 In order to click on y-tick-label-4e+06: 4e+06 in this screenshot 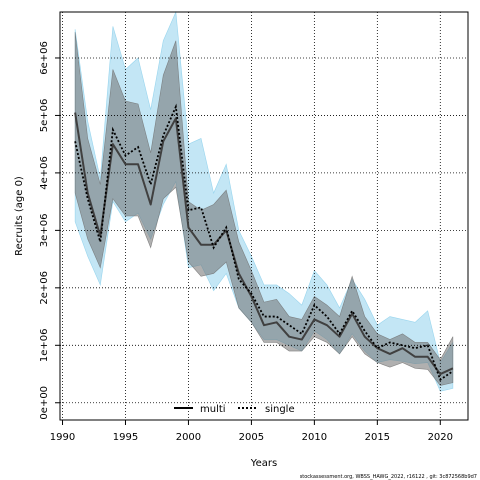, I will do `click(44, 173)`.